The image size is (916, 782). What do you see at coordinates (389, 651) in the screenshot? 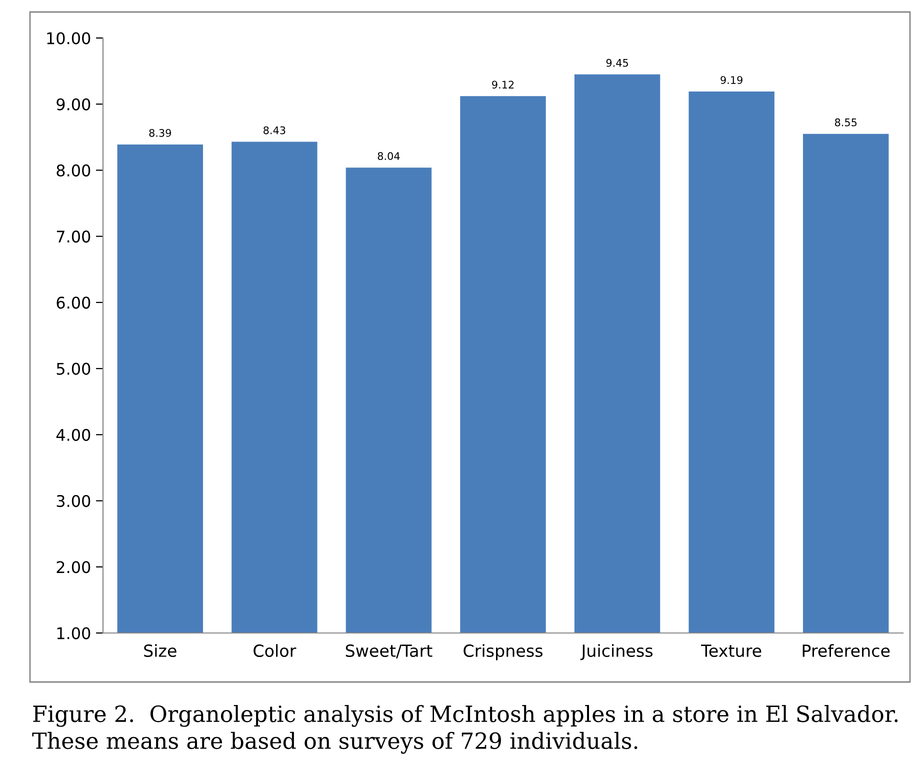
I see `x-tick-label: Sweet/Tart` at bounding box center [389, 651].